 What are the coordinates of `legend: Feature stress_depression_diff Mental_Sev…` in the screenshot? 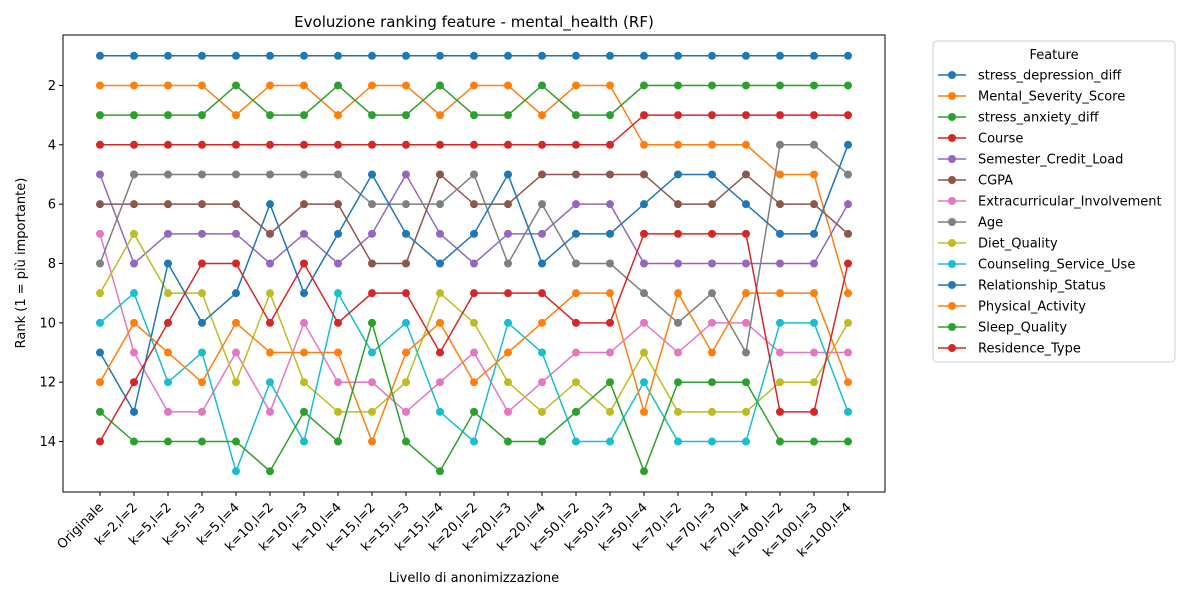 It's located at (1054, 201).